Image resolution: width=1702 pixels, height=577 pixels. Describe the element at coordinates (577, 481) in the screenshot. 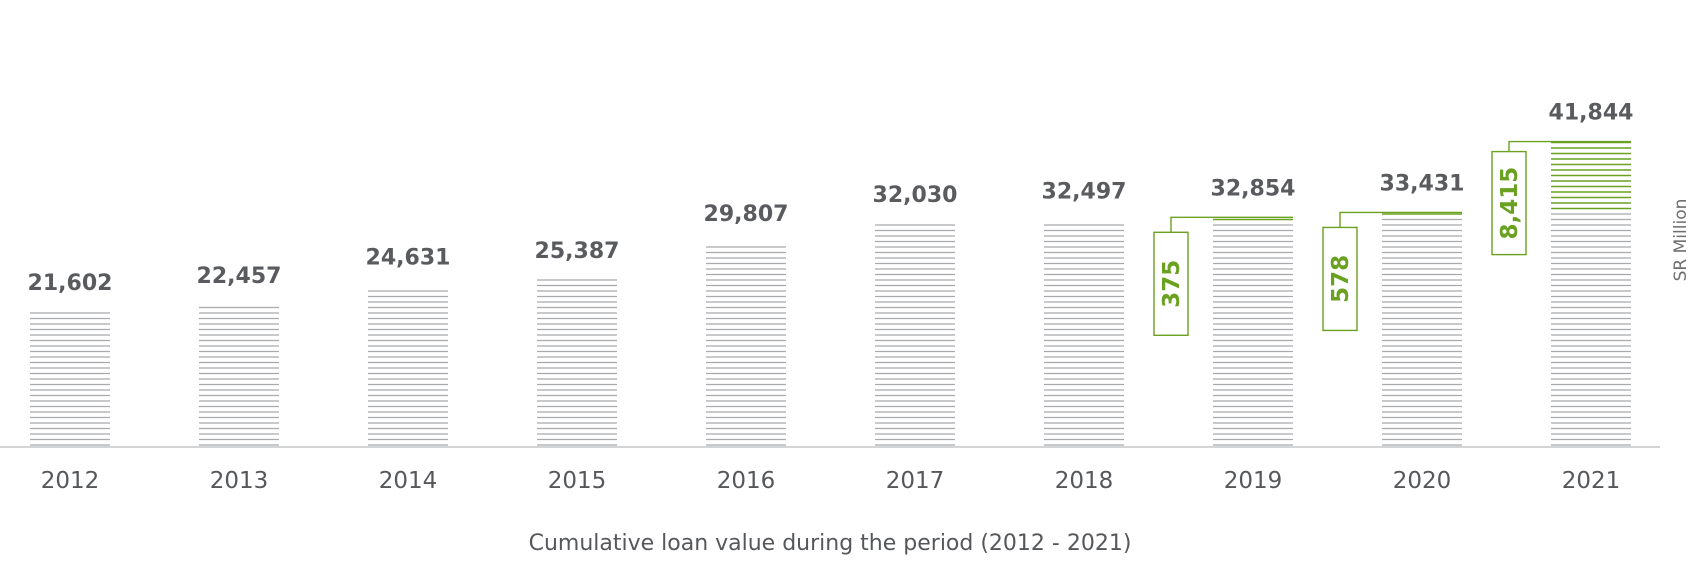

I see `year-label-2015: 2015` at that location.